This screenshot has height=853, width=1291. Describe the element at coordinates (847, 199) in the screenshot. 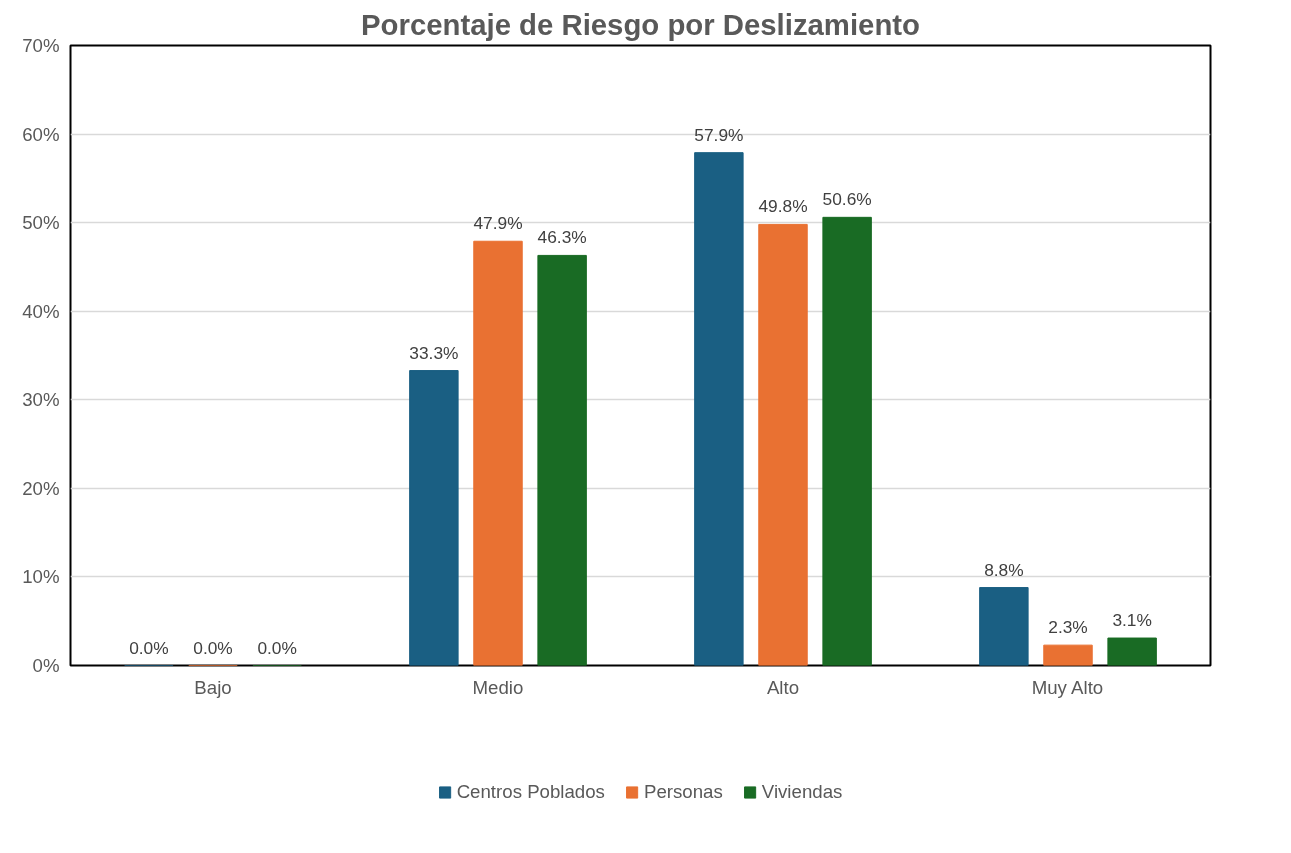

I see `data-label: 50.6%` at that location.